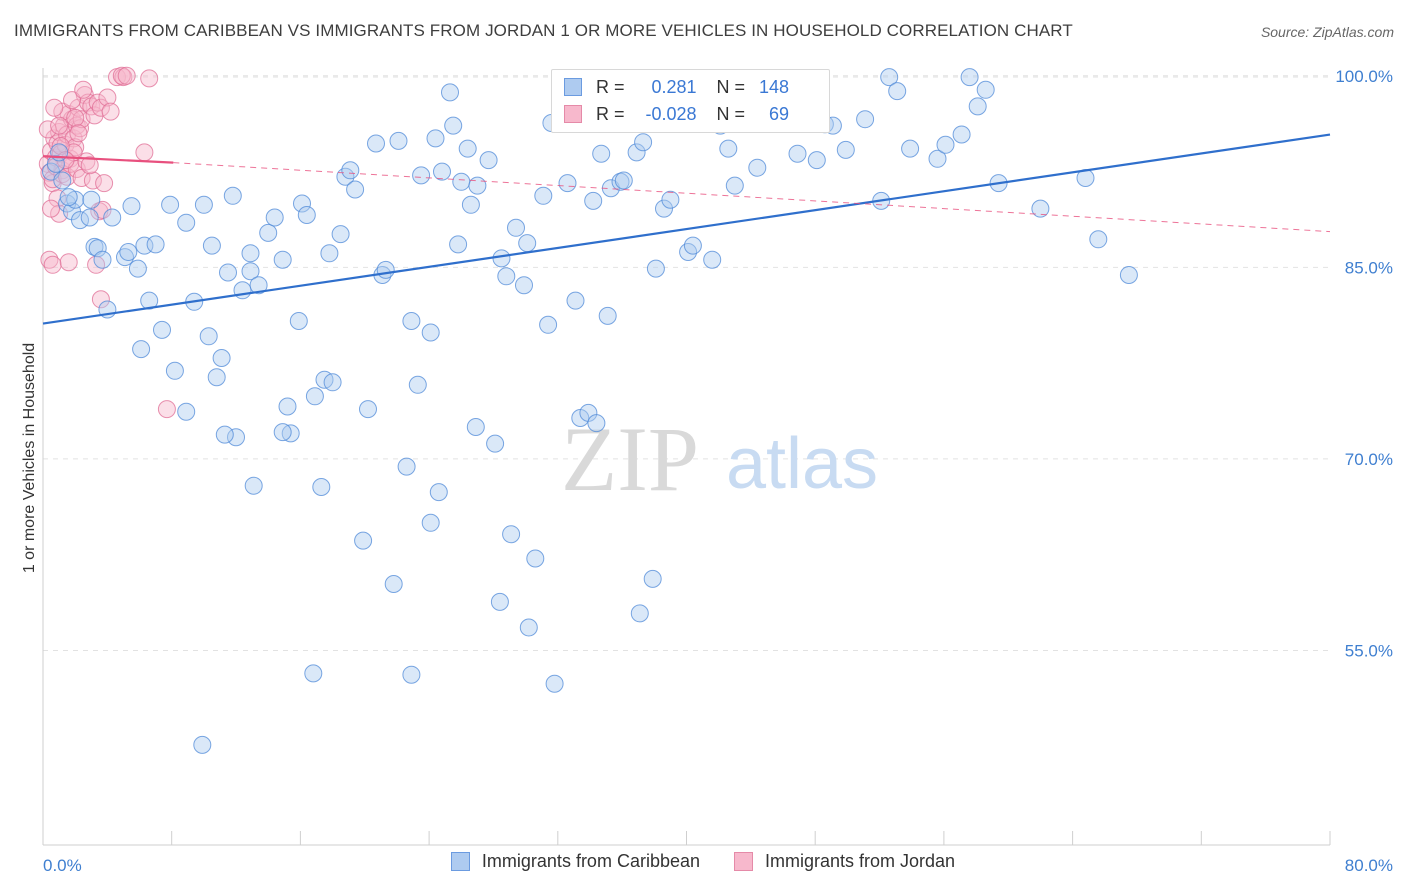 The height and width of the screenshot is (892, 1406). I want to click on legend-r-value: -0.028, so click(671, 113).